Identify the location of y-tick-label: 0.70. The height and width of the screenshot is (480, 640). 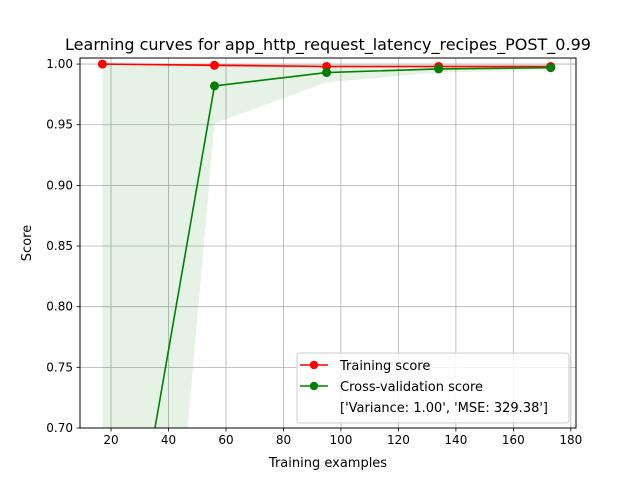
(59, 428).